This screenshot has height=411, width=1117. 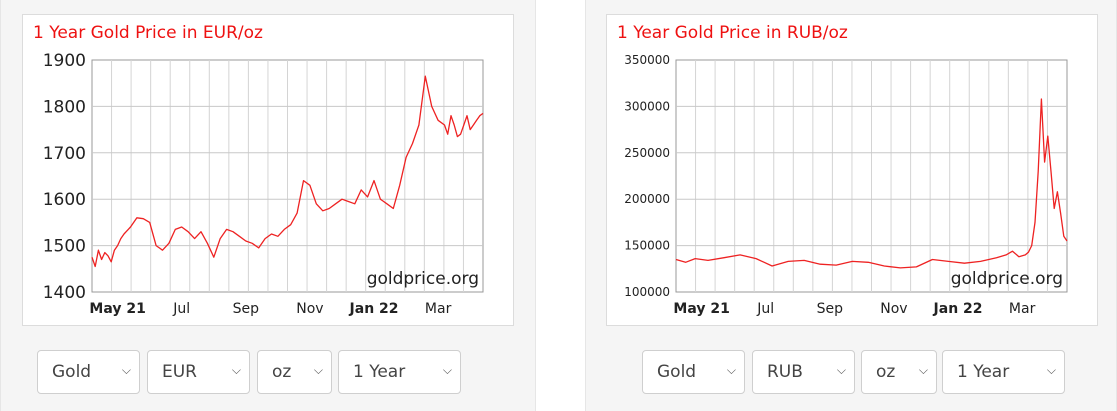 What do you see at coordinates (647, 106) in the screenshot?
I see `y-tick-label: 300000` at bounding box center [647, 106].